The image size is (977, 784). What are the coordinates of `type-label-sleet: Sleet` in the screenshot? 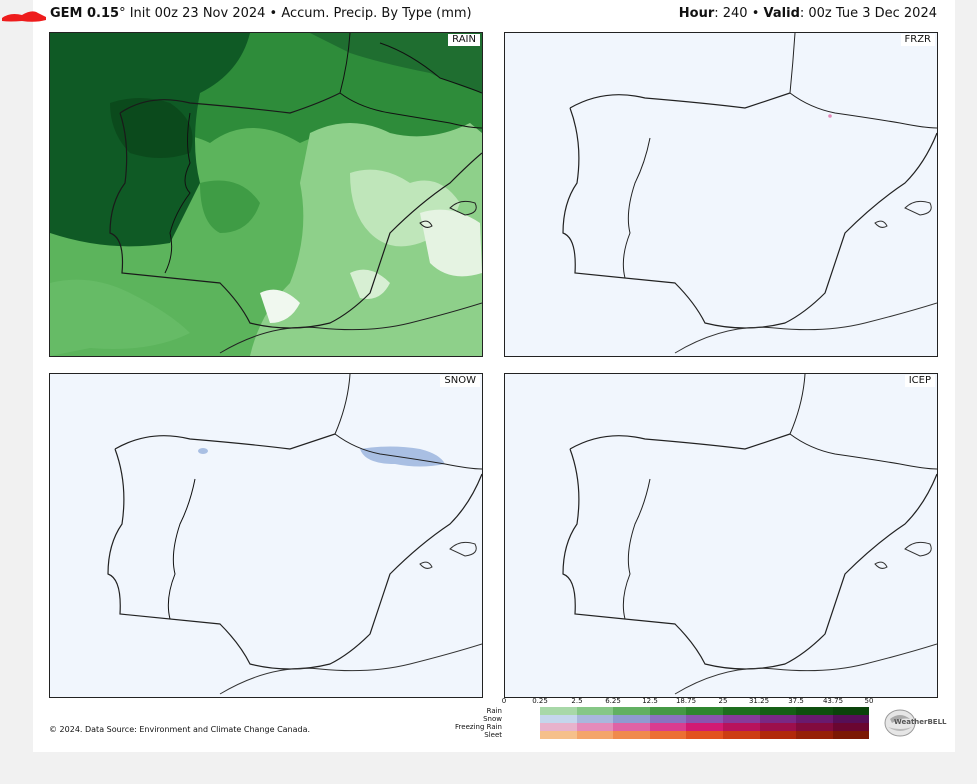 It's located at (493, 735).